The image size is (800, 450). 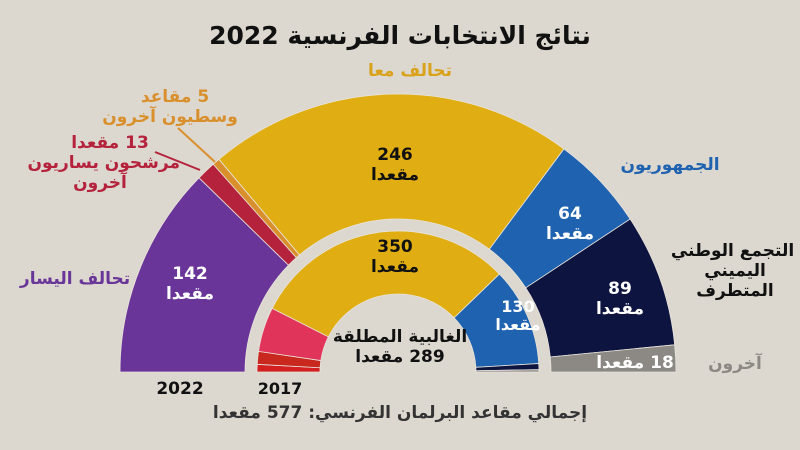 I want to click on label-others: آخرون, so click(x=735, y=364).